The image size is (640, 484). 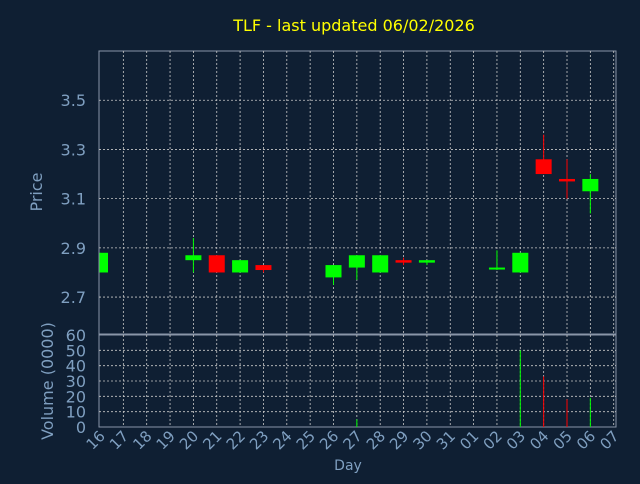 What do you see at coordinates (586, 440) in the screenshot?
I see `day-tick-label: 06` at bounding box center [586, 440].